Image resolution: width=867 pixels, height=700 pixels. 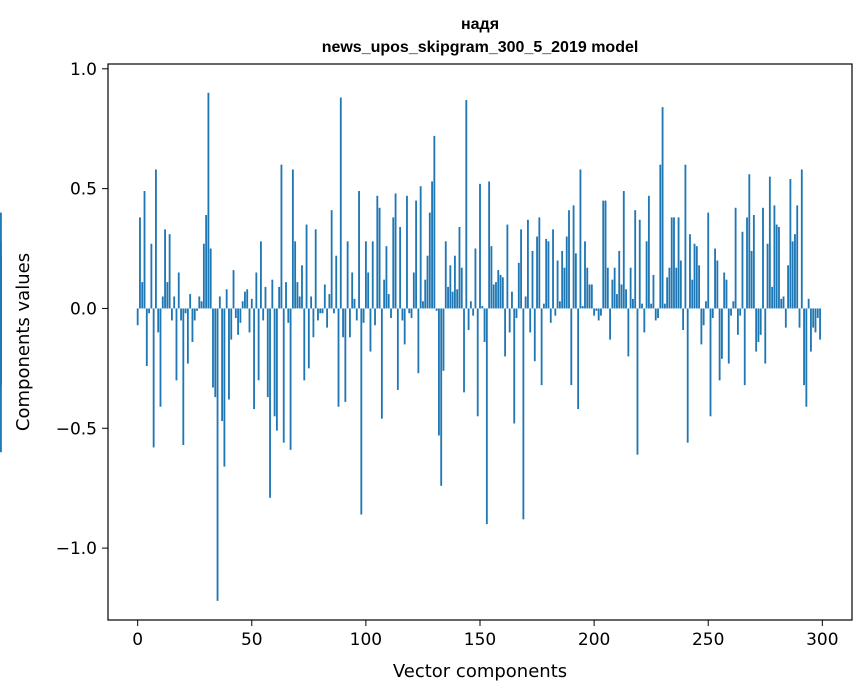 What do you see at coordinates (23, 342) in the screenshot?
I see `y-axis-label: Components values` at bounding box center [23, 342].